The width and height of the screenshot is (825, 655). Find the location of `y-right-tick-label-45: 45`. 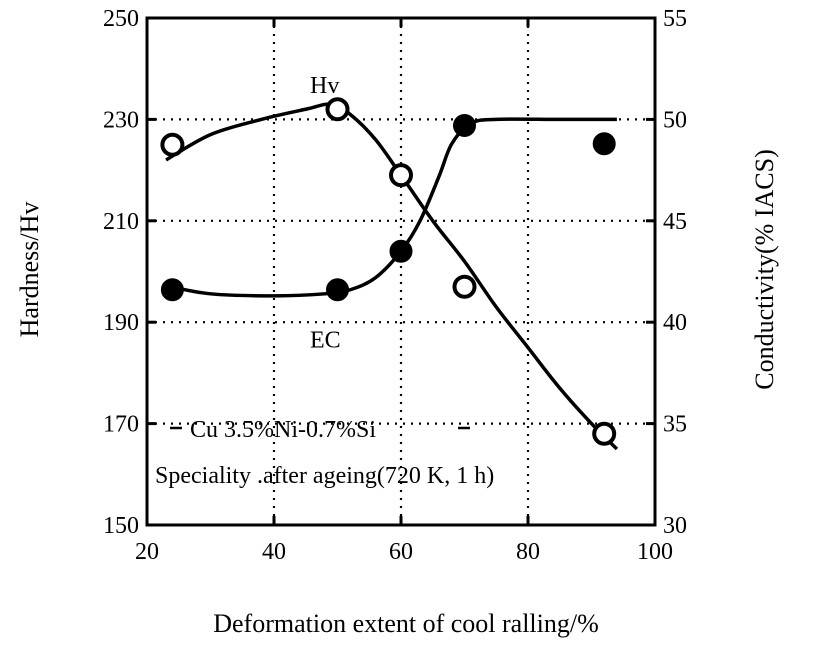

y-right-tick-label-45: 45 is located at coordinates (675, 222).